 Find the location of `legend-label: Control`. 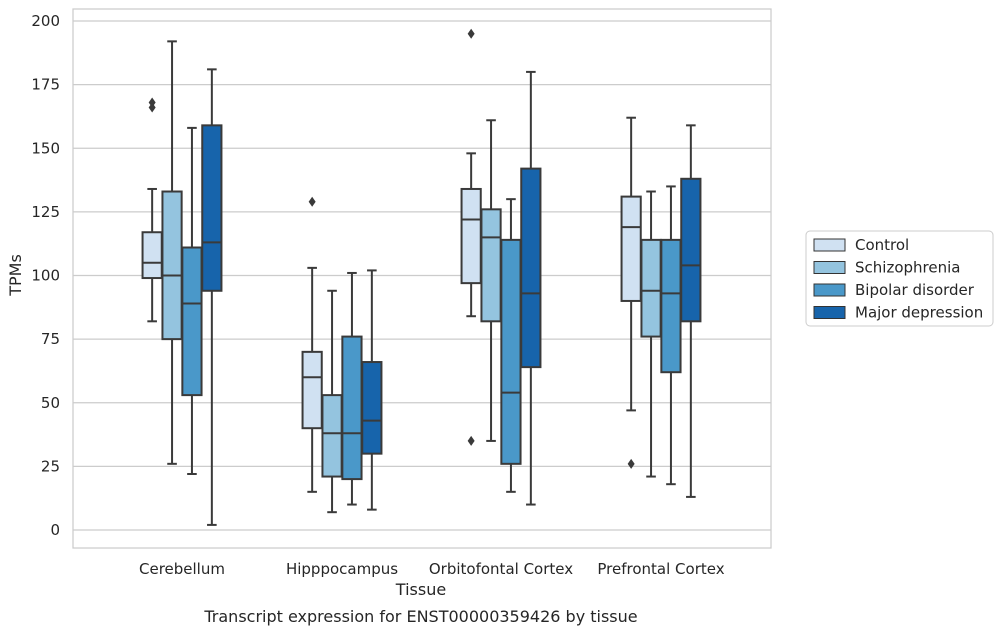

legend-label: Control is located at coordinates (882, 245).